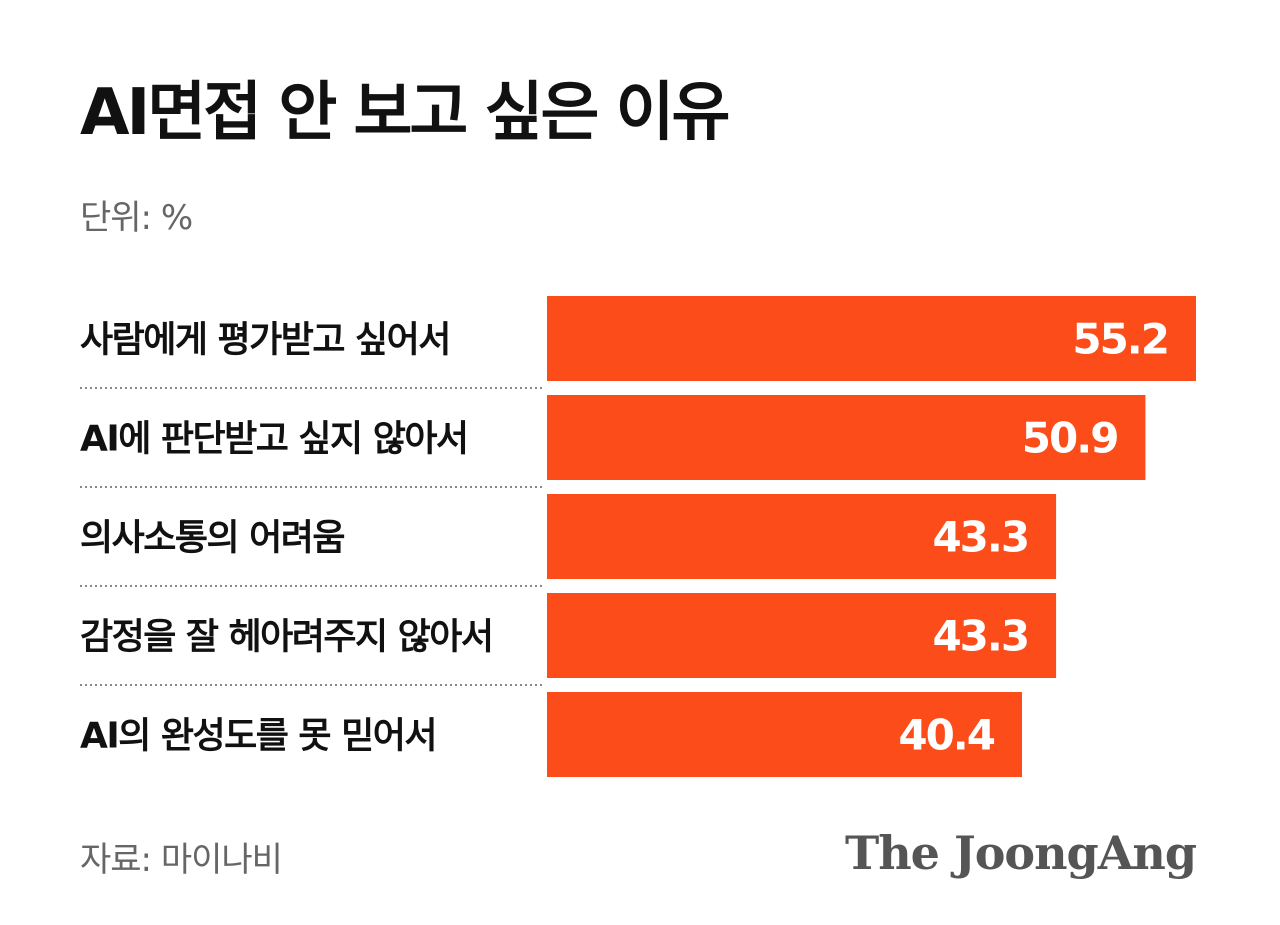  I want to click on value-label: 55.2, so click(1120, 339).